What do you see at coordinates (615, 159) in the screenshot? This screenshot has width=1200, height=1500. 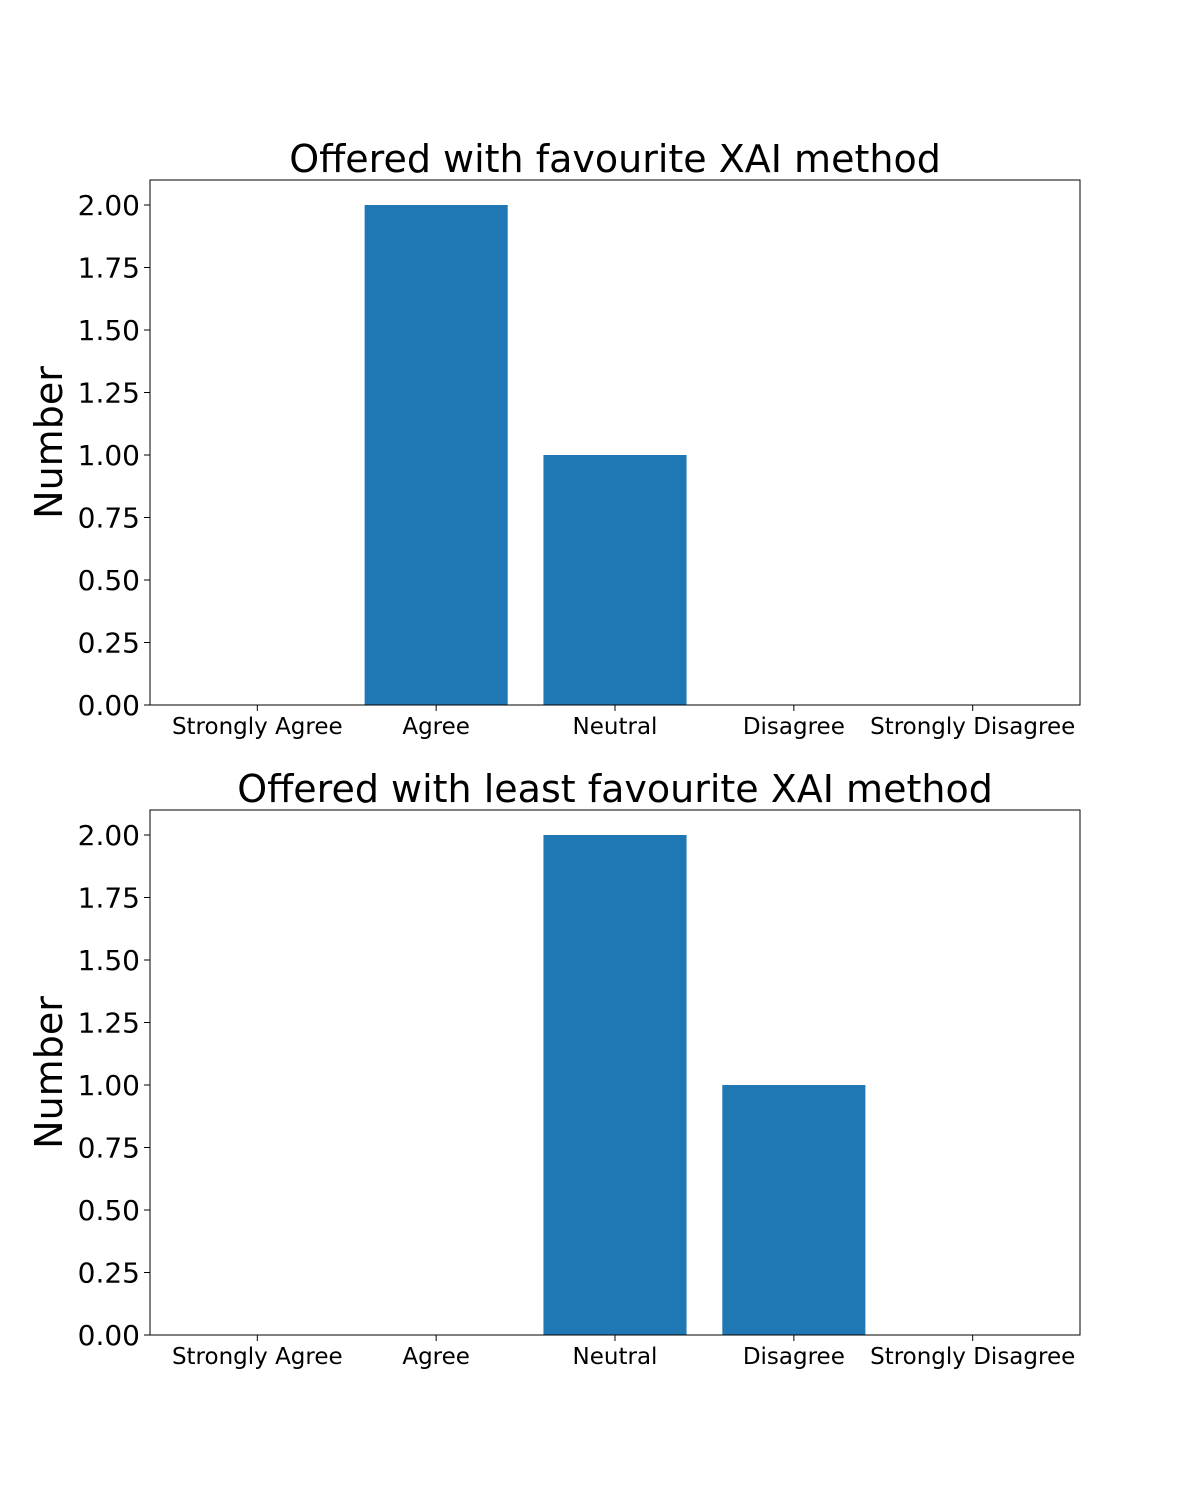 I see `chart-title: Offered with favourite XAI method` at bounding box center [615, 159].